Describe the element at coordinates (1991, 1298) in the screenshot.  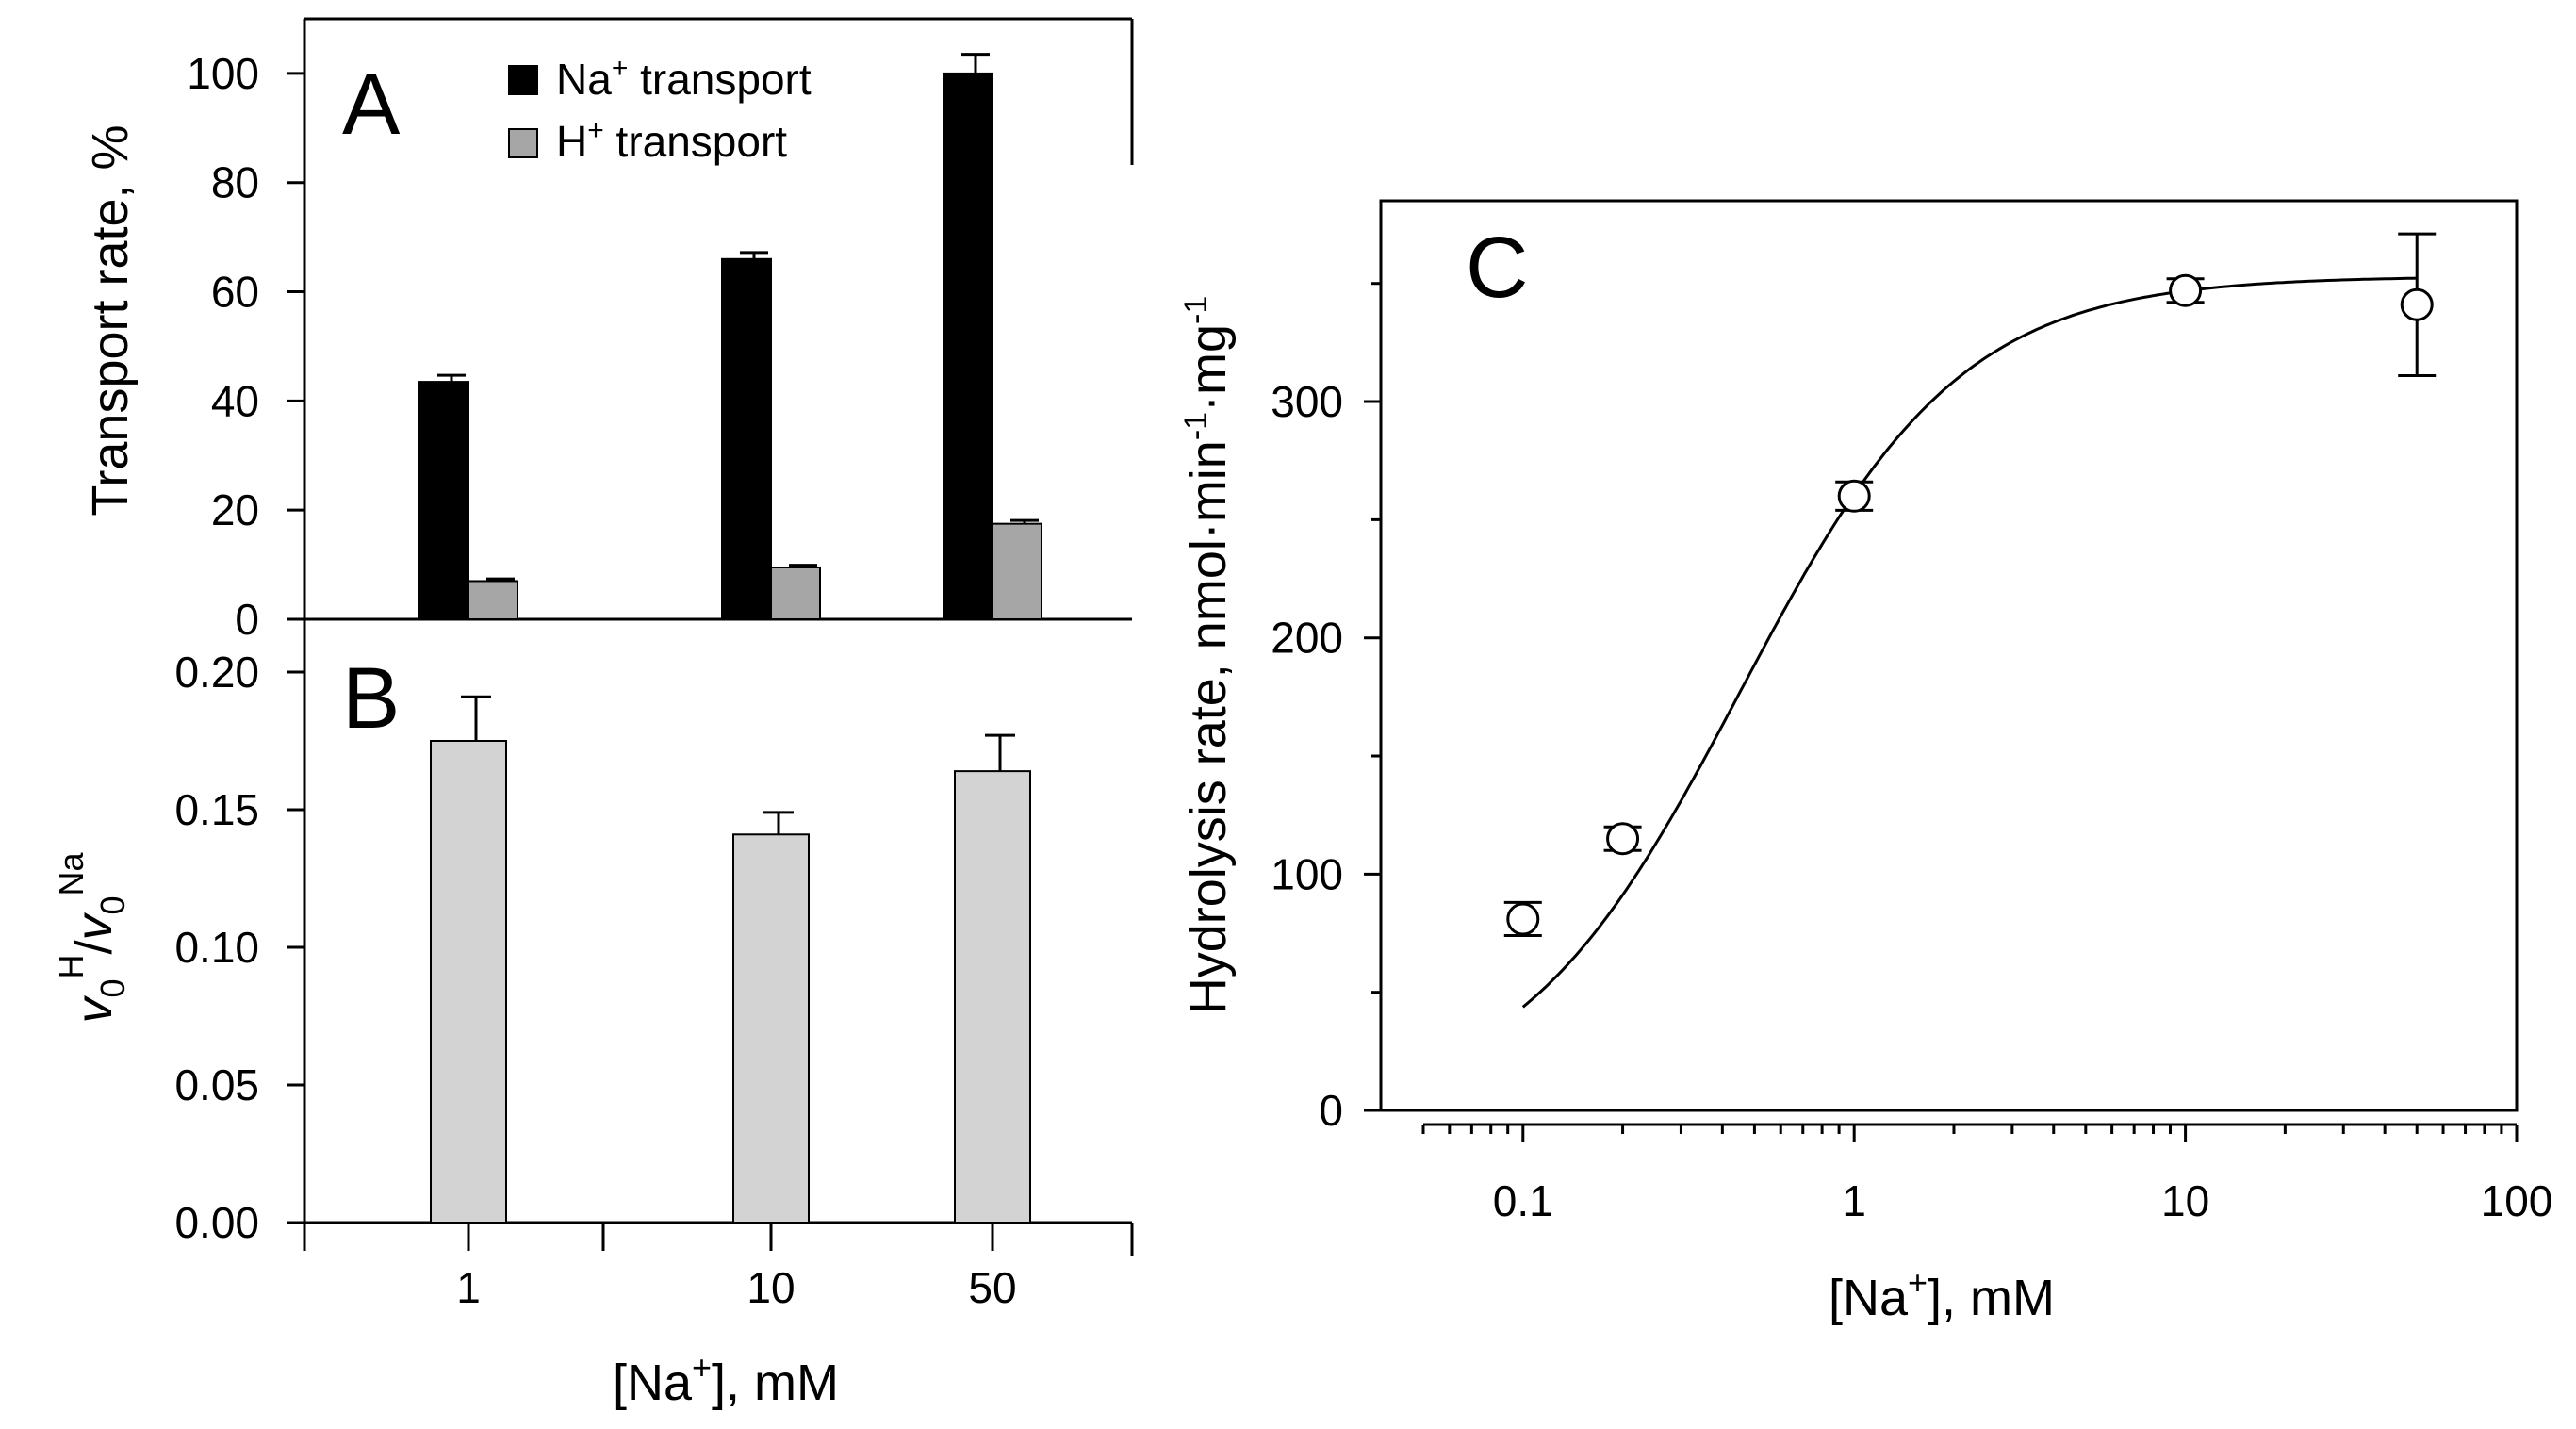
I see `c-xlabel-post: ], mM` at that location.